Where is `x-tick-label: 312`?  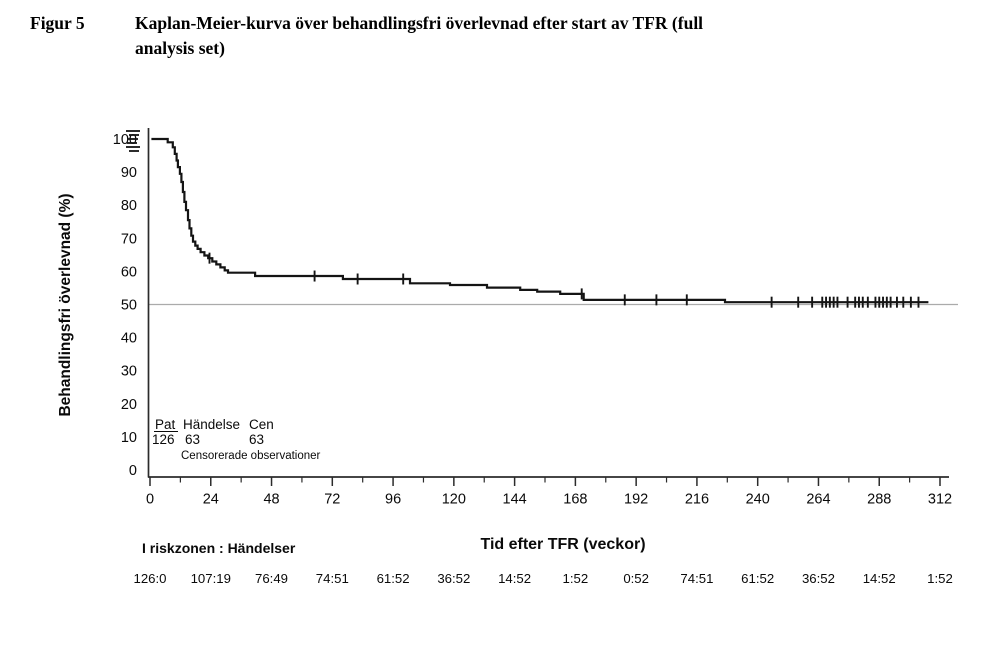 x-tick-label: 312 is located at coordinates (940, 500).